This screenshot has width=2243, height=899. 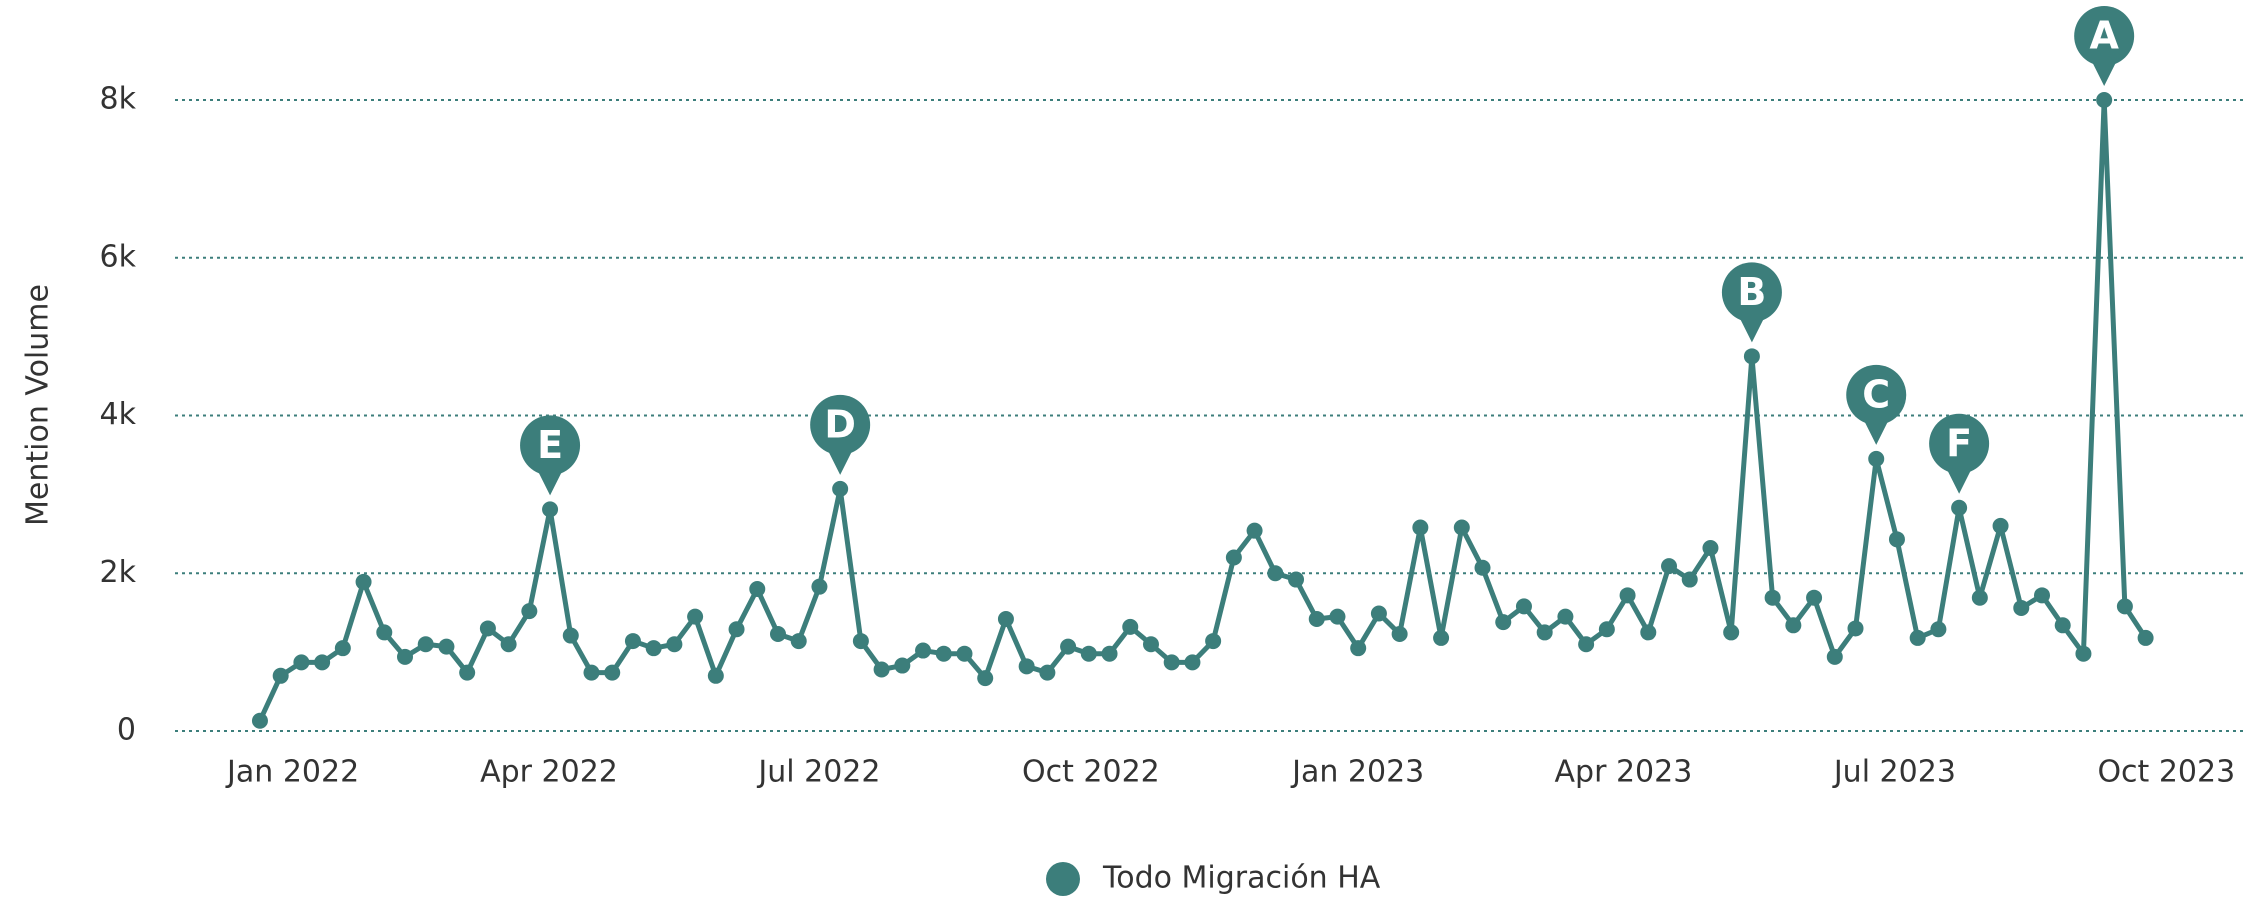 I want to click on y-tick-label: 6k, so click(x=118, y=256).